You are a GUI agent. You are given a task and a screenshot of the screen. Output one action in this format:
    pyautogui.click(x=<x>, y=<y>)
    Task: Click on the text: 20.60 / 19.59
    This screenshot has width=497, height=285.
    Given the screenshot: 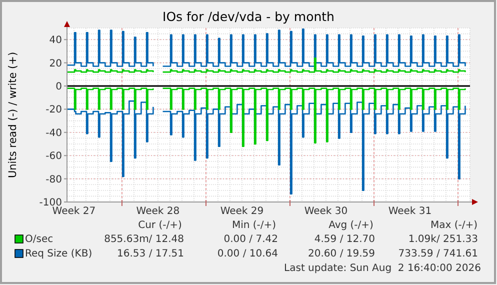 What is the action you would take?
    pyautogui.click(x=341, y=254)
    